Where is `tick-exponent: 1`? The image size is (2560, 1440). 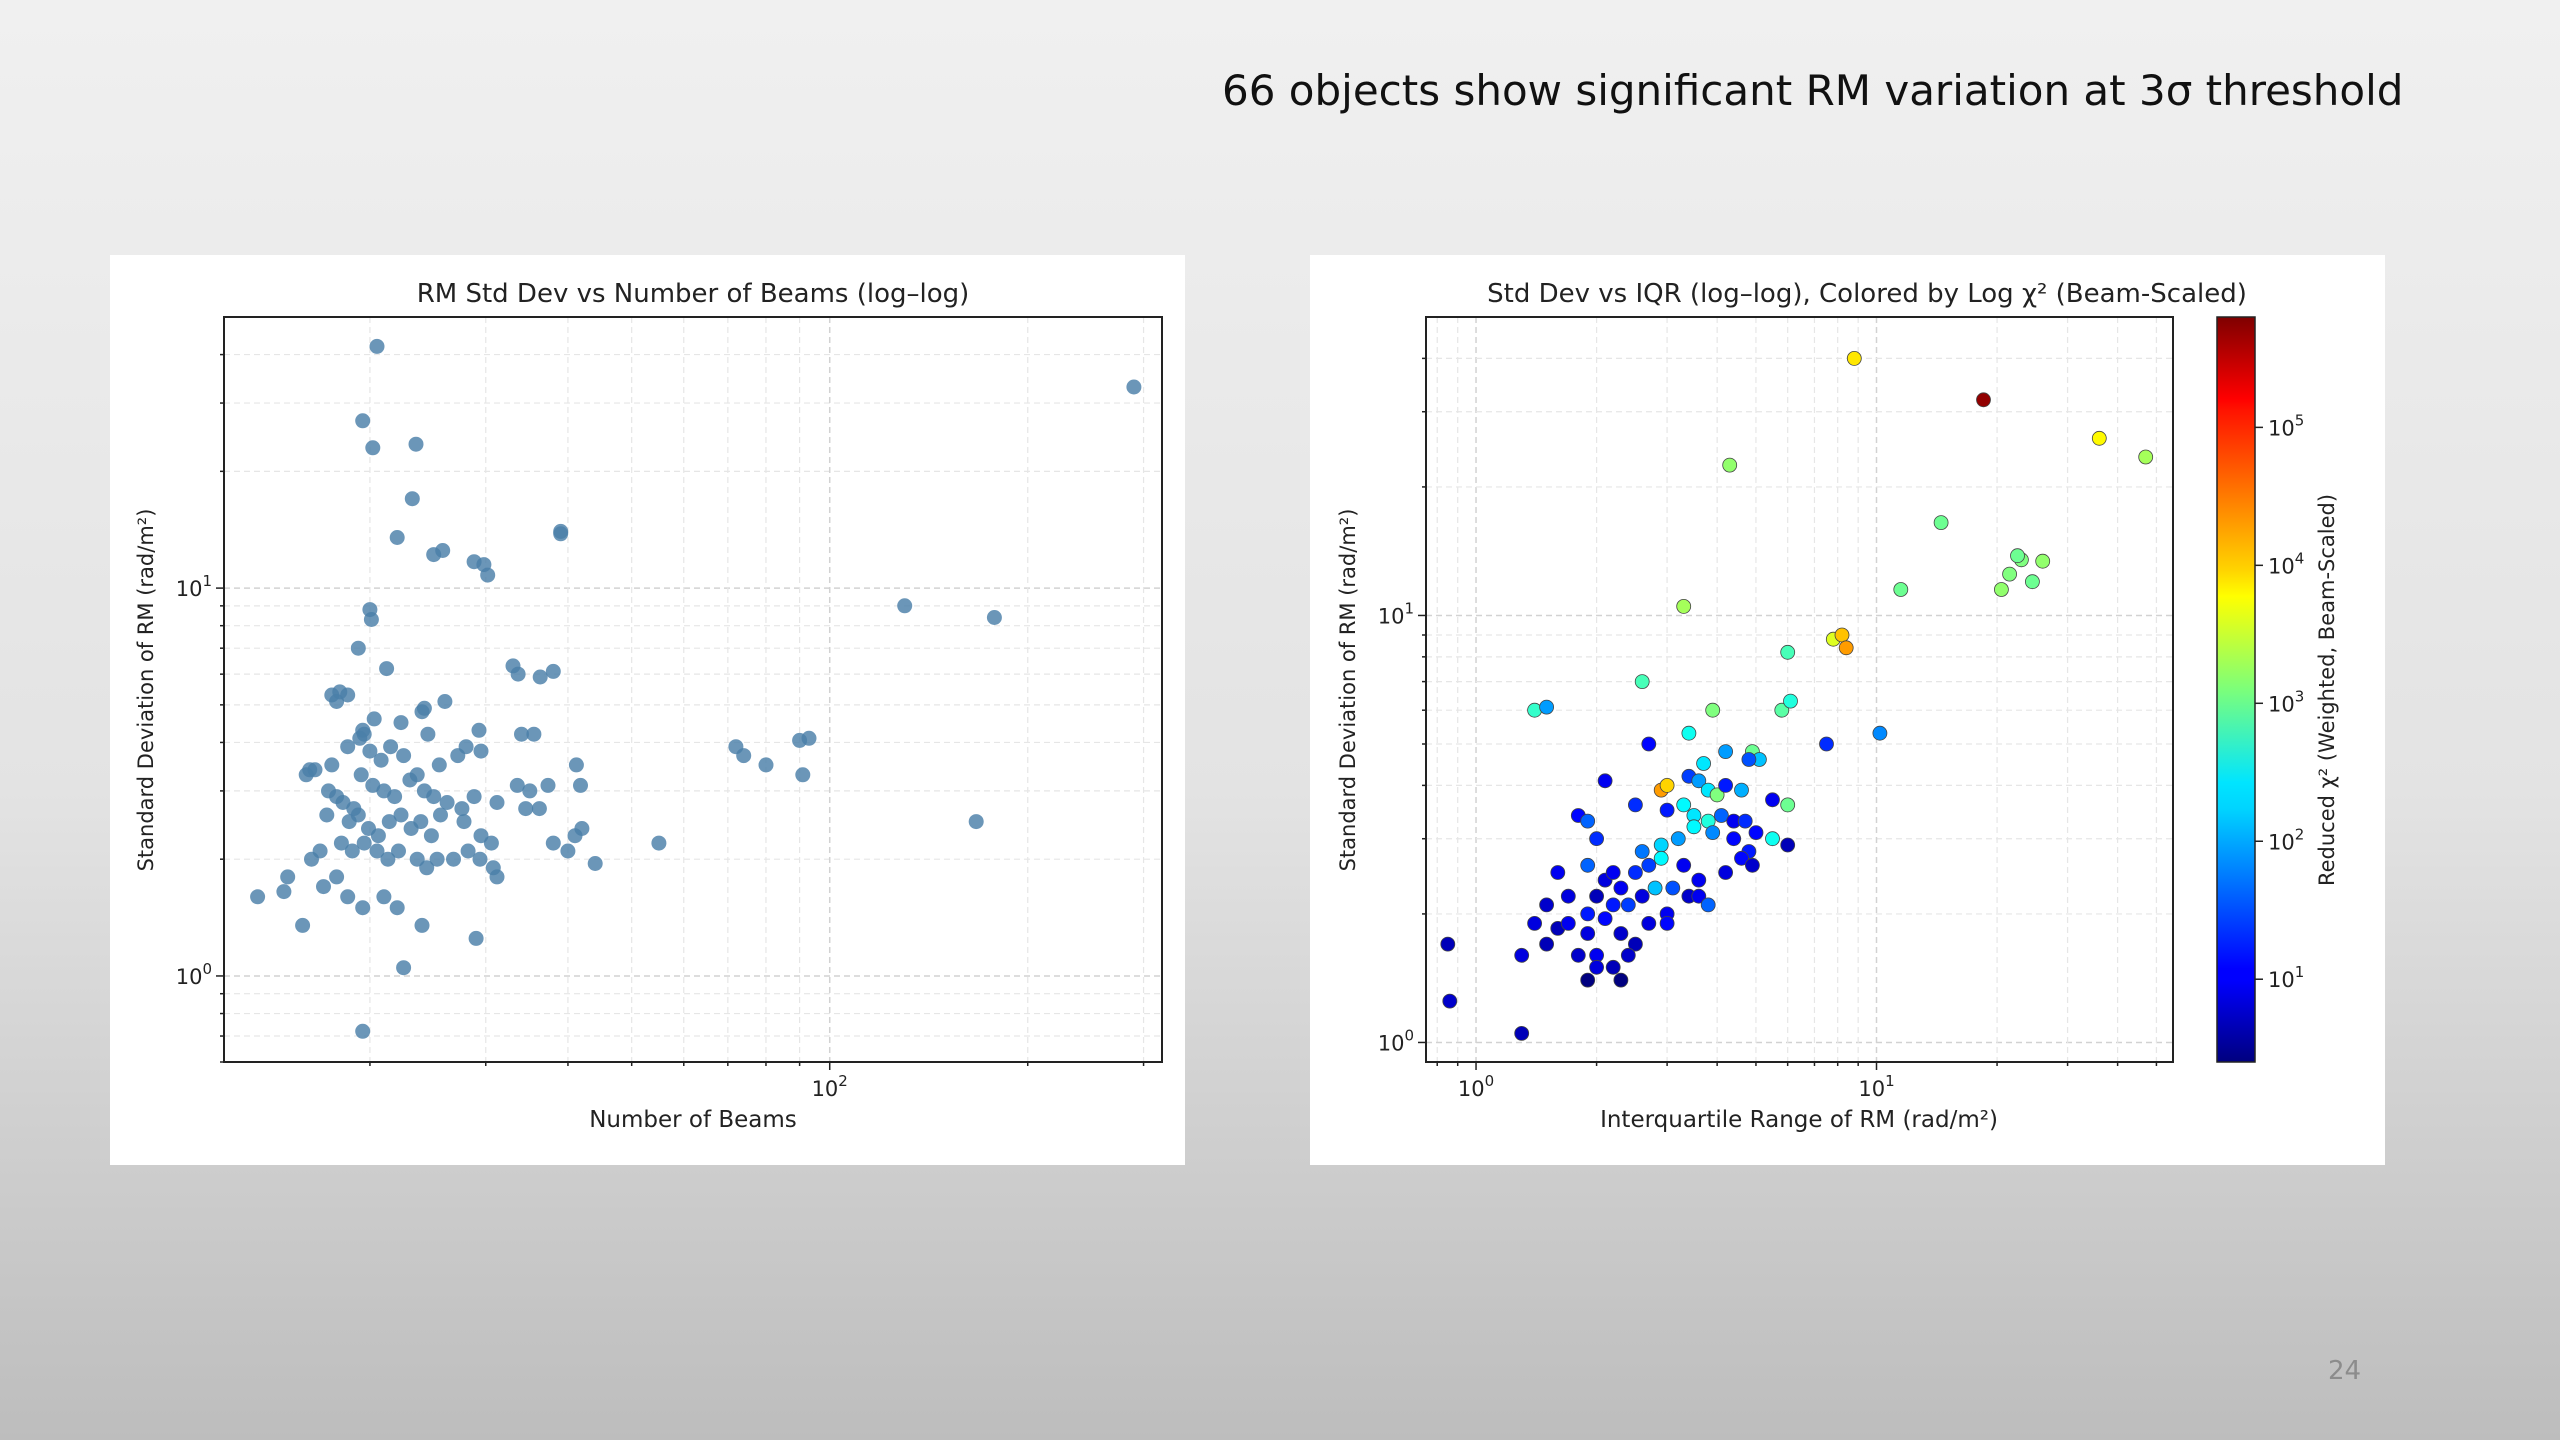
tick-exponent: 1 is located at coordinates (1890, 1081).